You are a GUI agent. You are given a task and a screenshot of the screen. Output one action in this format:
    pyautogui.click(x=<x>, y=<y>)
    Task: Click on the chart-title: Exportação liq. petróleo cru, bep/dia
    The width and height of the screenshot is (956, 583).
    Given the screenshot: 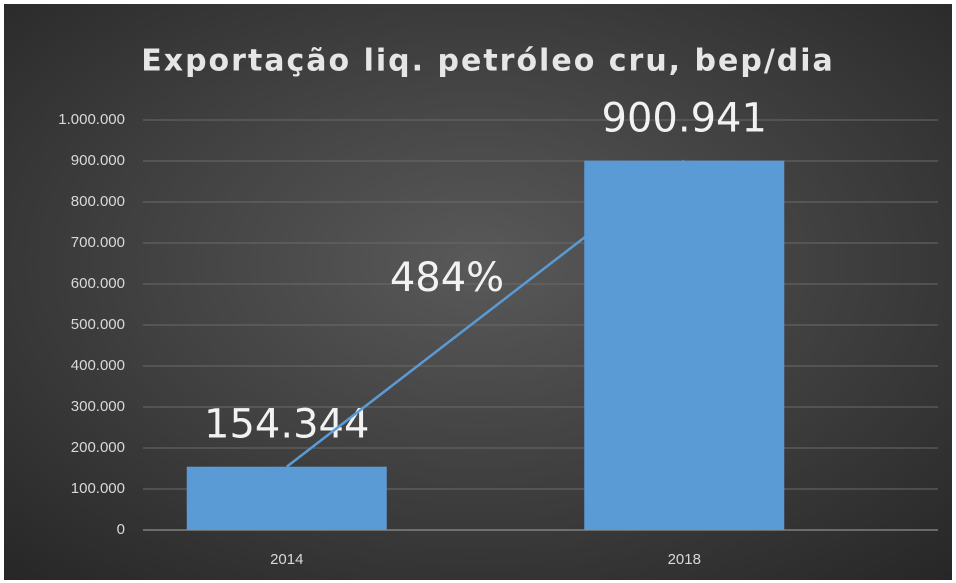 What is the action you would take?
    pyautogui.click(x=488, y=61)
    